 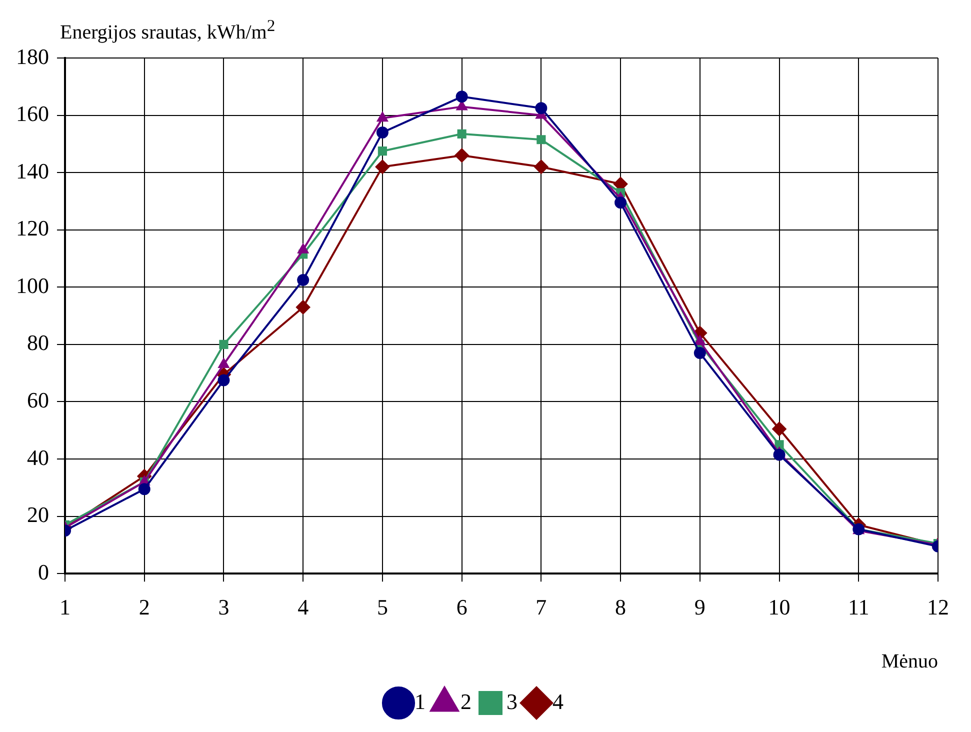 I want to click on x-tick-label: 6, so click(x=462, y=607).